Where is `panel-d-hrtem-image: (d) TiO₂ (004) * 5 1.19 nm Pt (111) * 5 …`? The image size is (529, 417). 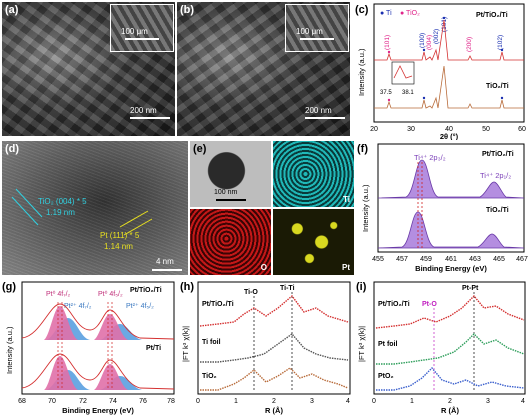
panel-d-hrtem-image: (d) TiO₂ (004) * 5 1.19 nm Pt (111) * 5 … is located at coordinates (95, 208).